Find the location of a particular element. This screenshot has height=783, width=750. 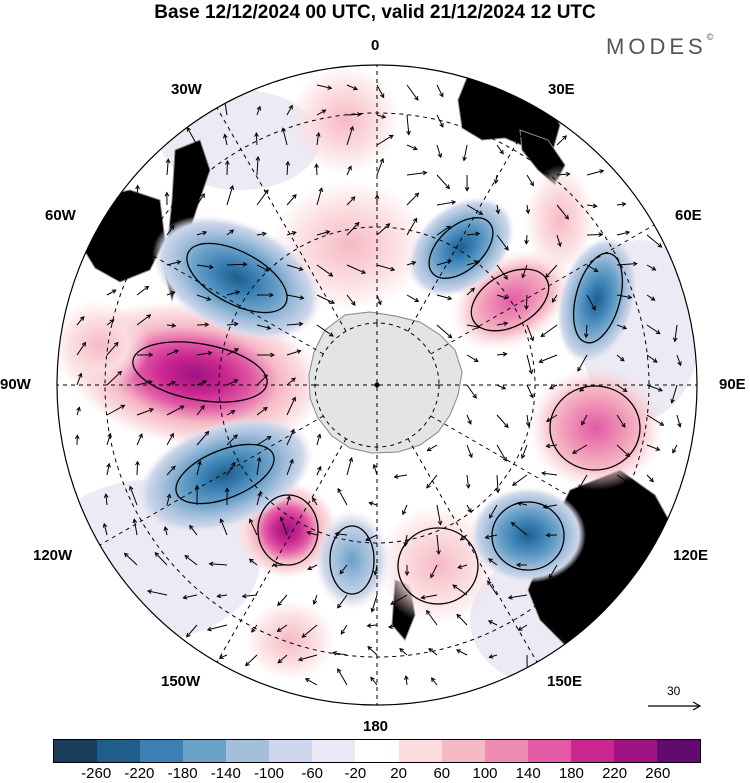

colorbar-label: -20 is located at coordinates (355, 773).